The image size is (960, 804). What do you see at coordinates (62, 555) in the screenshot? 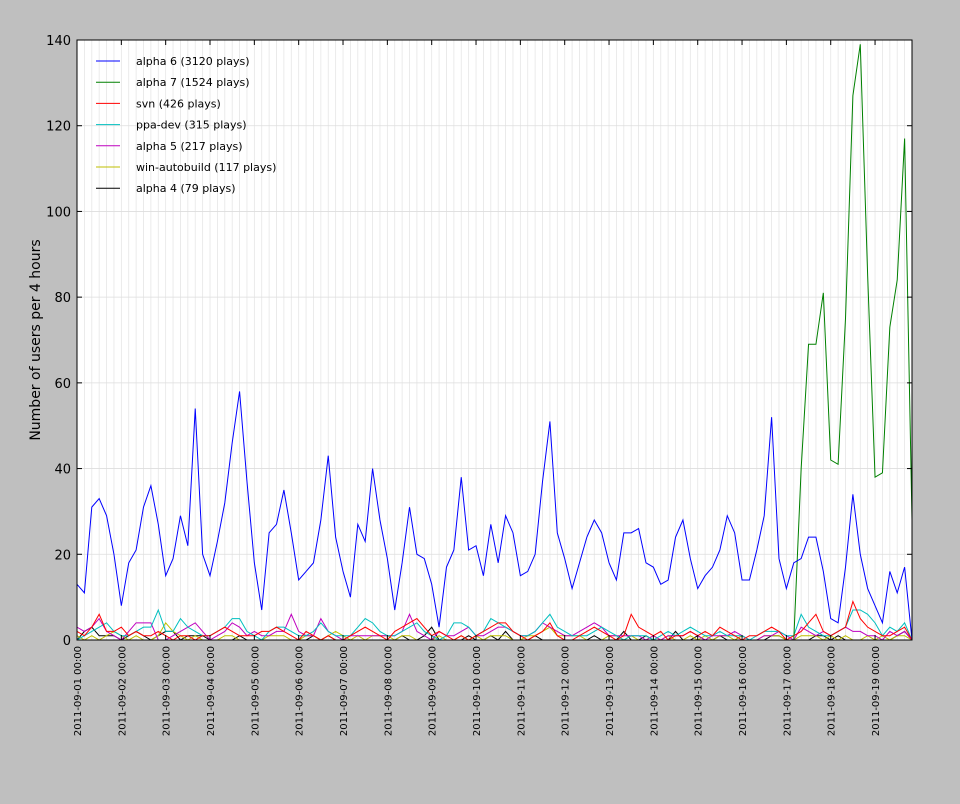
I see `y-tick-label: 20` at bounding box center [62, 555].